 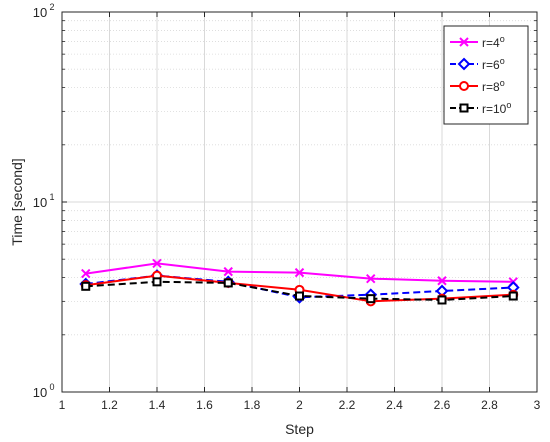 I want to click on x-tick-label: 1.2, so click(x=109, y=405).